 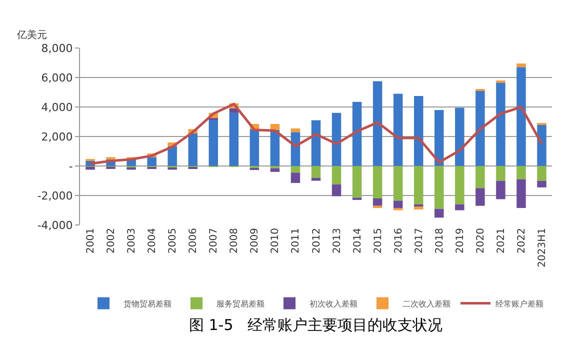 What do you see at coordinates (520, 303) in the screenshot?
I see `legend-label: 经常账户差额` at bounding box center [520, 303].